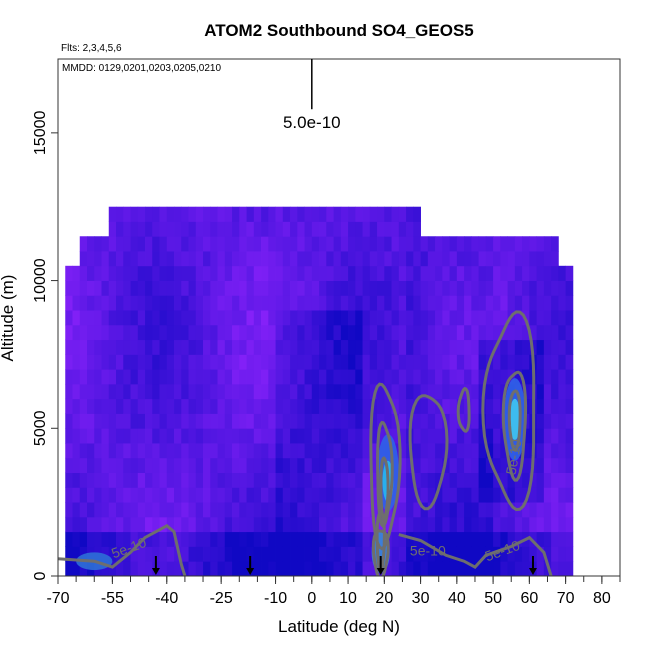  I want to click on y-axis-label: Altitude (m), so click(8, 318).